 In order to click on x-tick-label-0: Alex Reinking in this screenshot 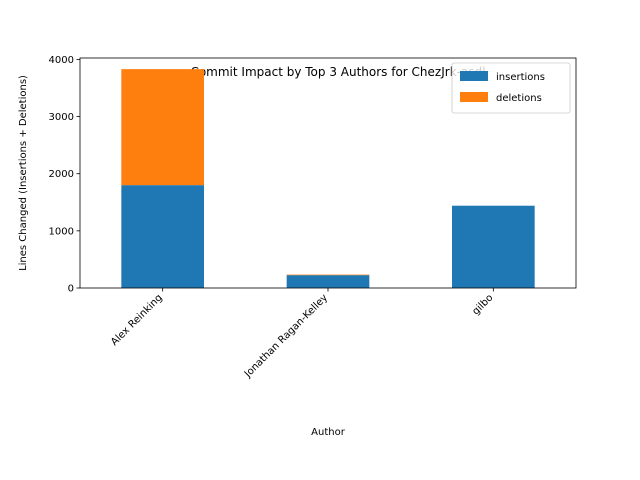, I will do `click(137, 320)`.